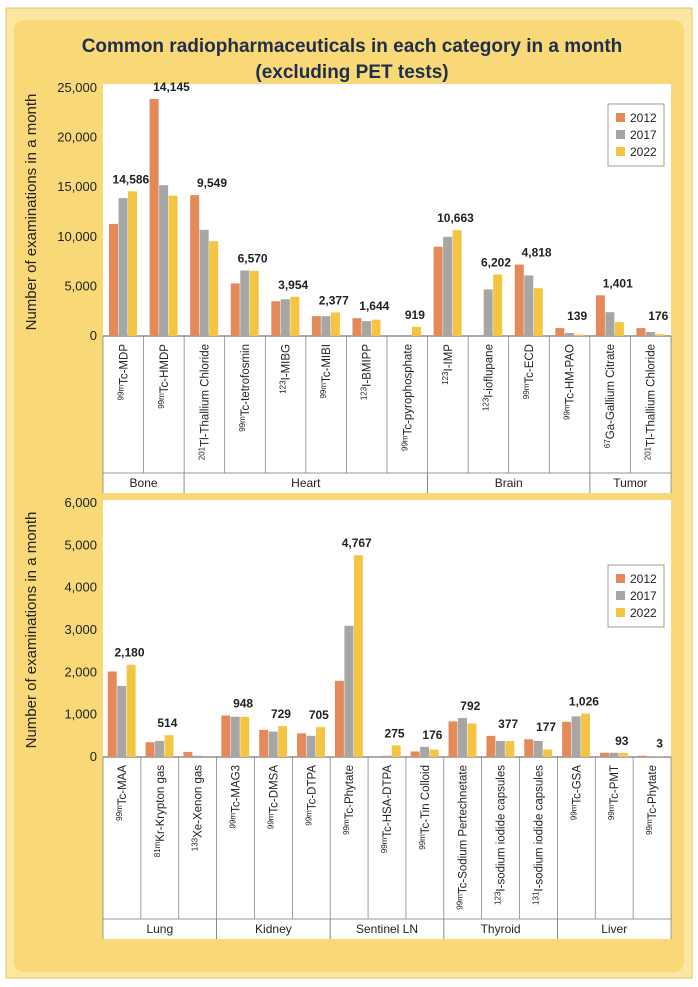  I want to click on data-label: 4,818, so click(537, 253).